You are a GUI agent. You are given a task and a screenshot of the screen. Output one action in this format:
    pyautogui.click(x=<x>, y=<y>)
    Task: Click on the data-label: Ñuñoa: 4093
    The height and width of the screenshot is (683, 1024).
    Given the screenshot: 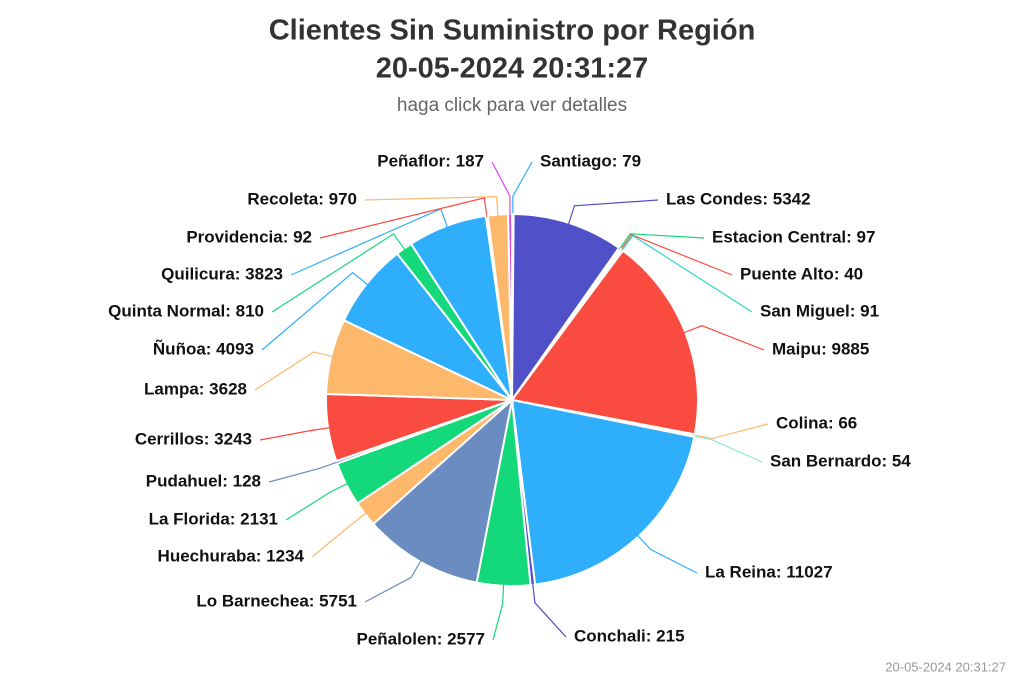 What is the action you would take?
    pyautogui.click(x=203, y=348)
    